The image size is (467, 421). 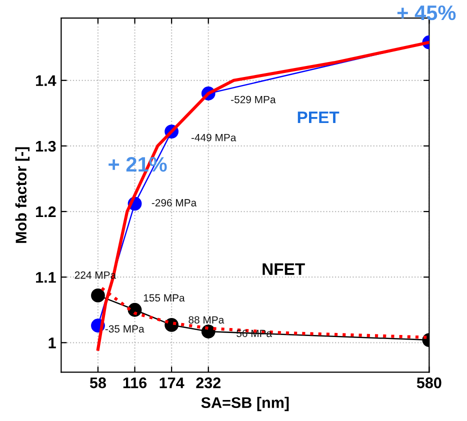 What do you see at coordinates (46, 80) in the screenshot?
I see `y-tick-label: 1.4` at bounding box center [46, 80].